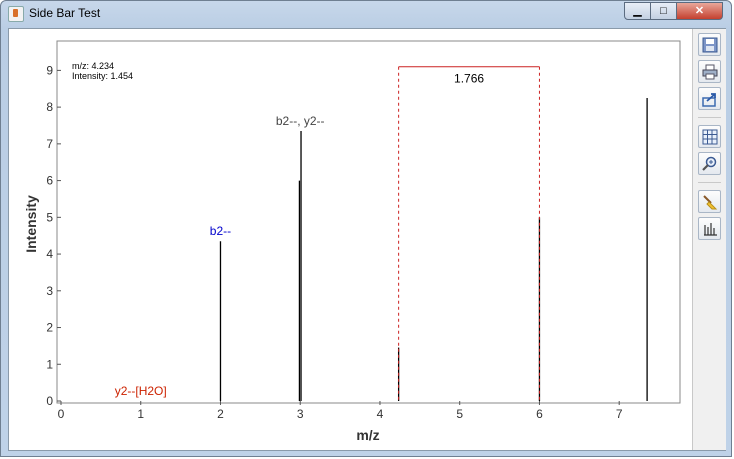 This screenshot has height=459, width=734. What do you see at coordinates (367, 435) in the screenshot?
I see `x-axis-label: m/z` at bounding box center [367, 435].